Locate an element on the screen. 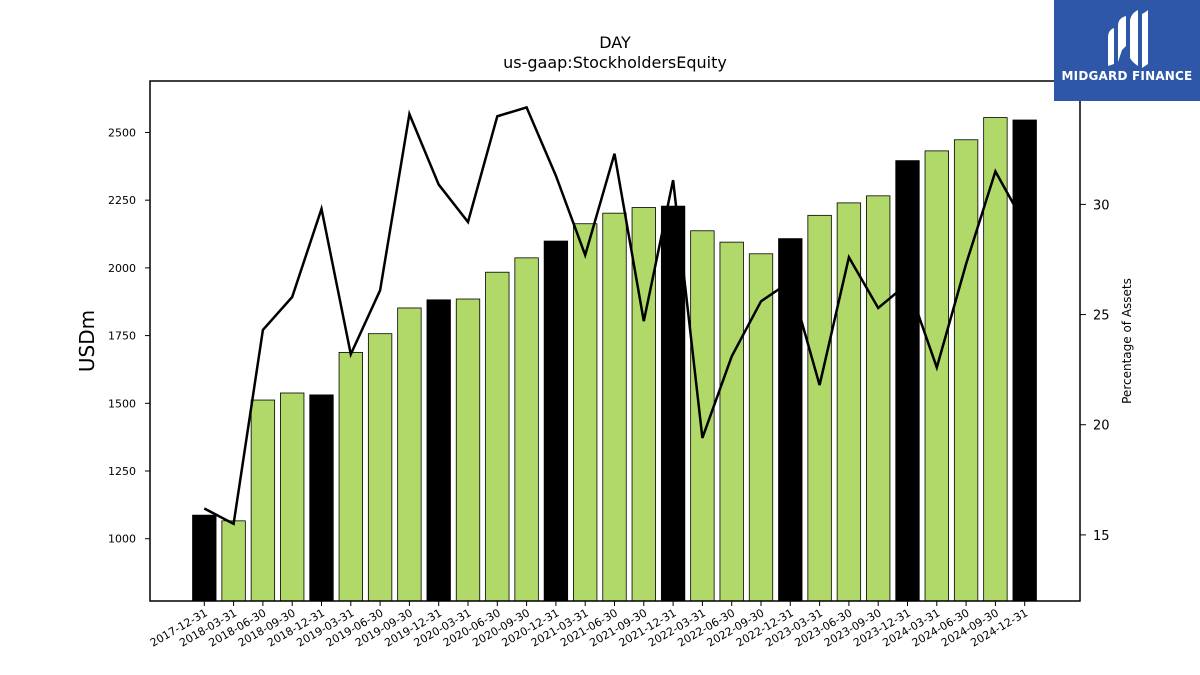 The width and height of the screenshot is (1200, 675). y-tick-label: 1000 is located at coordinates (122, 539).